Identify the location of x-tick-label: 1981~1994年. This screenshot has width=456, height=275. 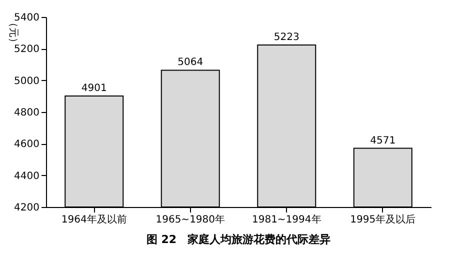
(287, 220).